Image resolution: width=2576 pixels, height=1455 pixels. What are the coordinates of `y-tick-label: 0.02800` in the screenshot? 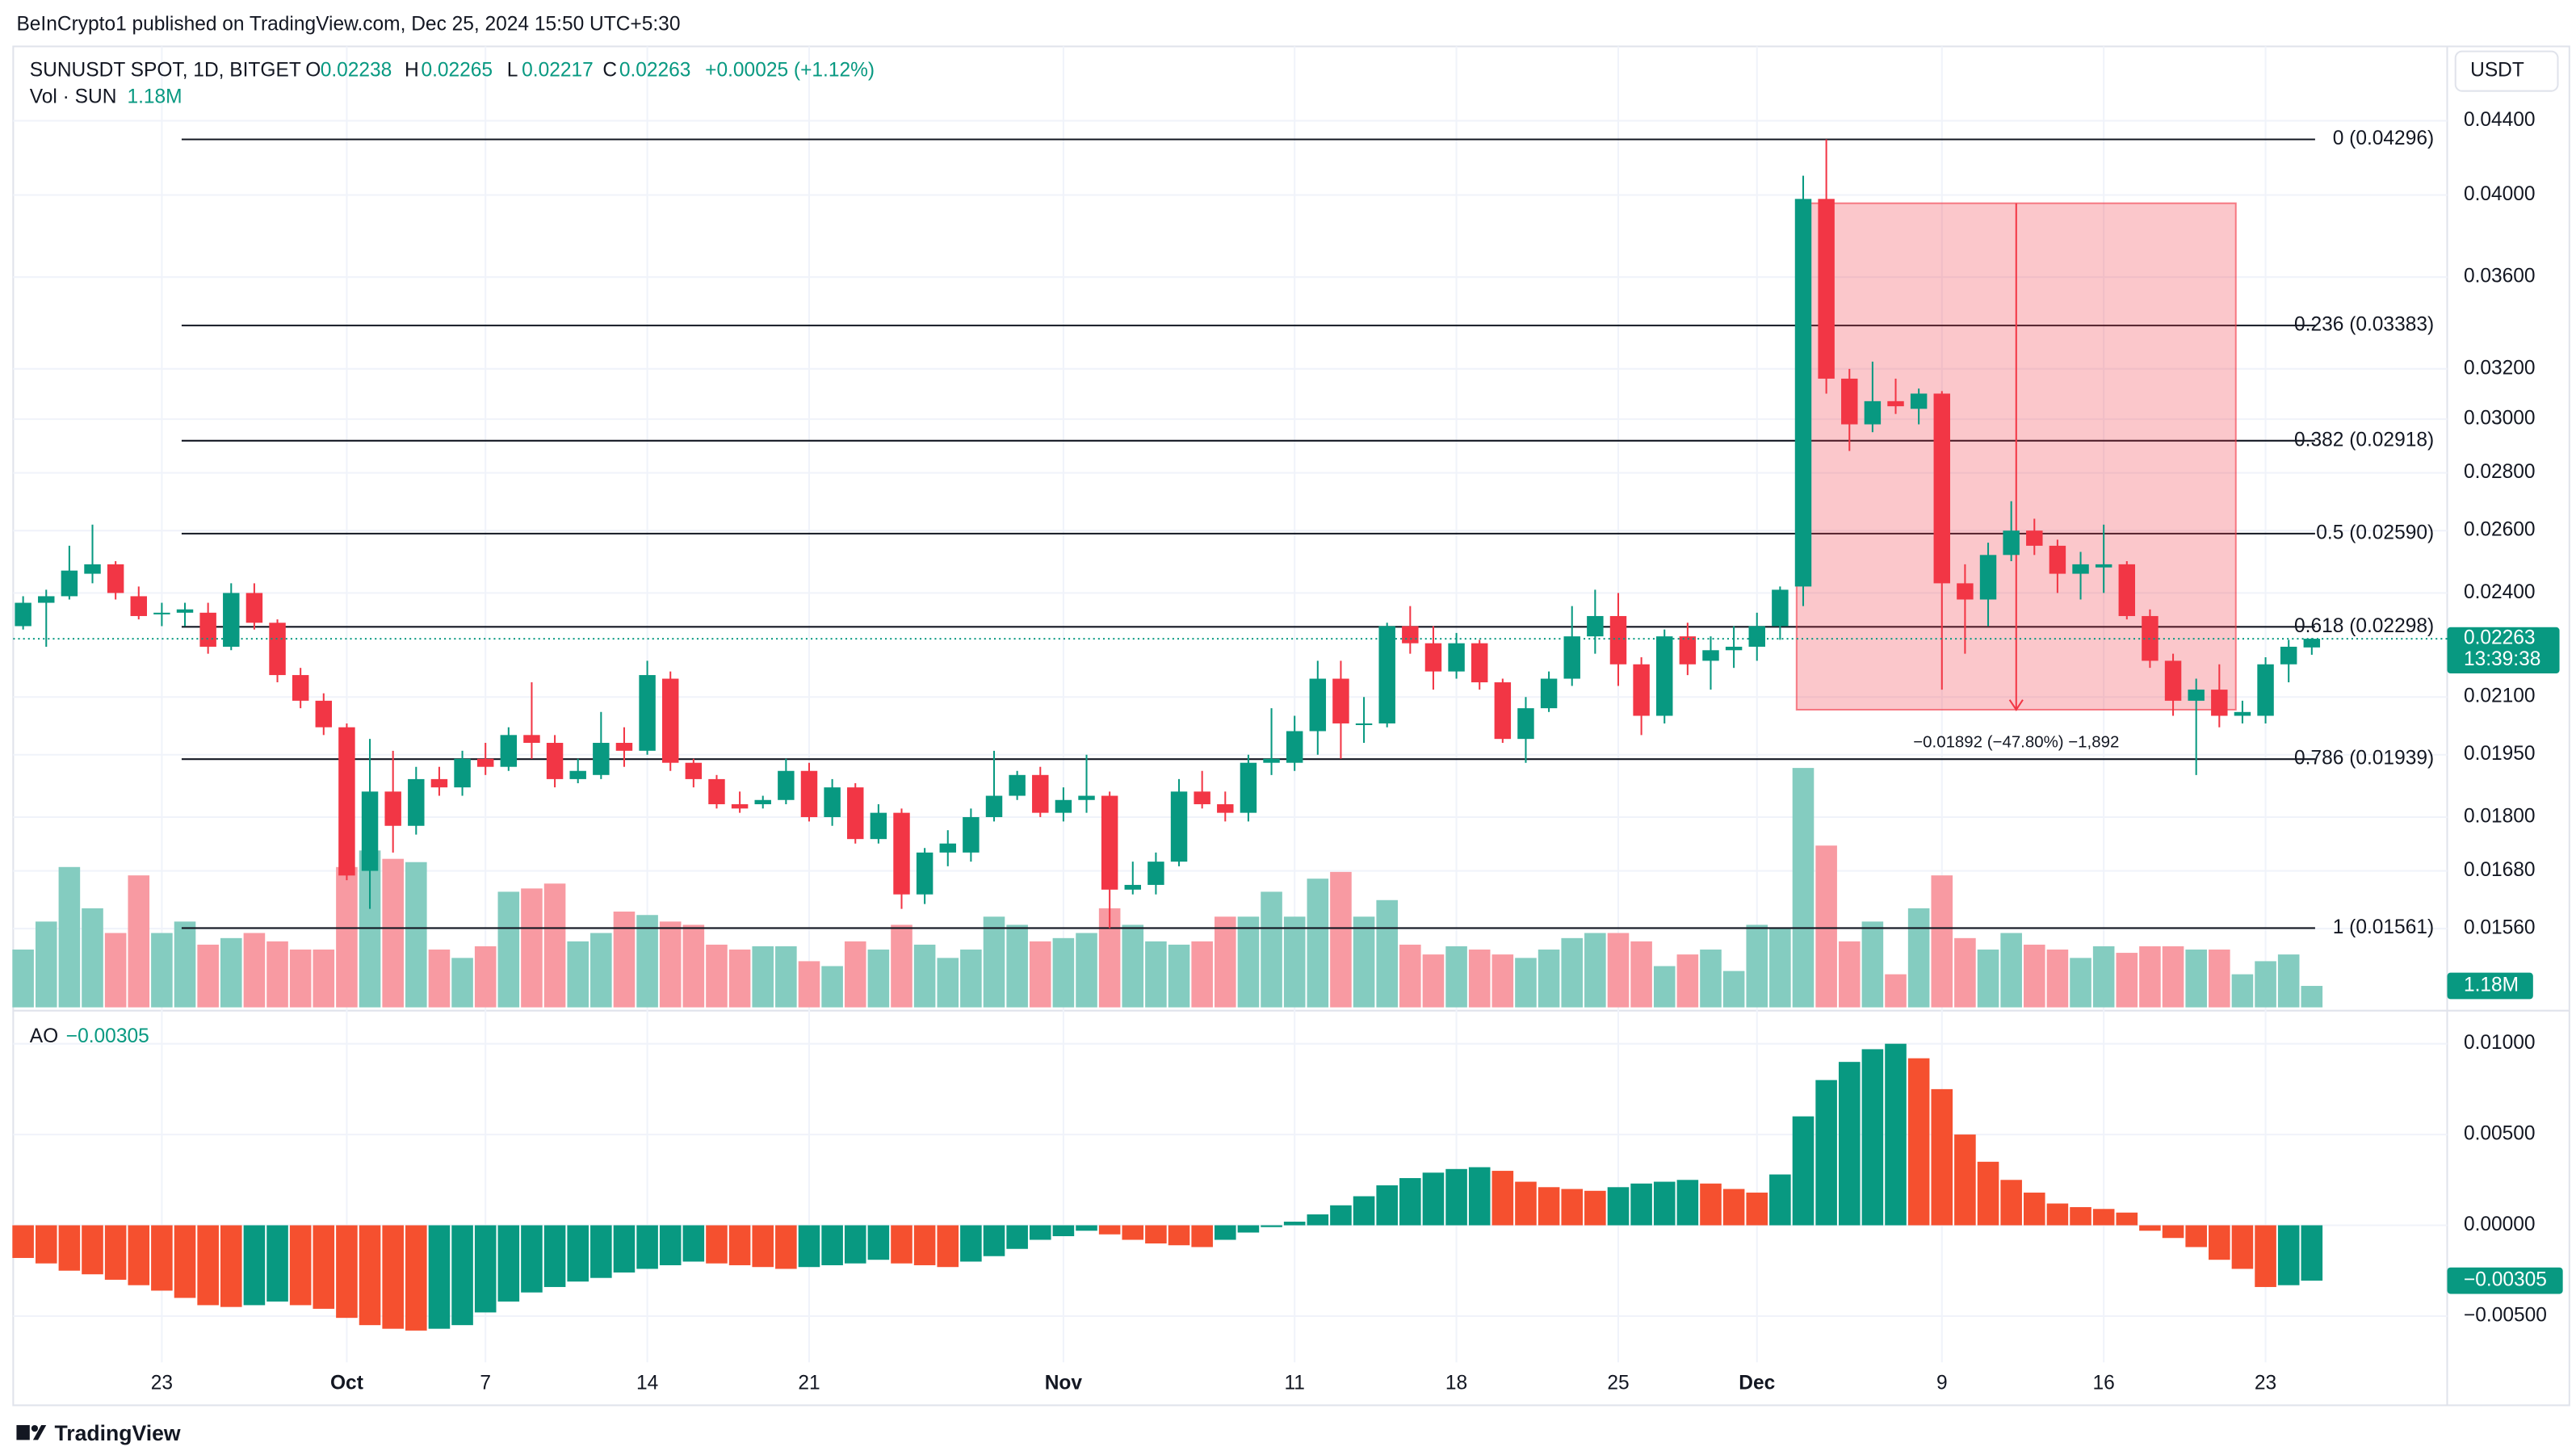 It's located at (2500, 472).